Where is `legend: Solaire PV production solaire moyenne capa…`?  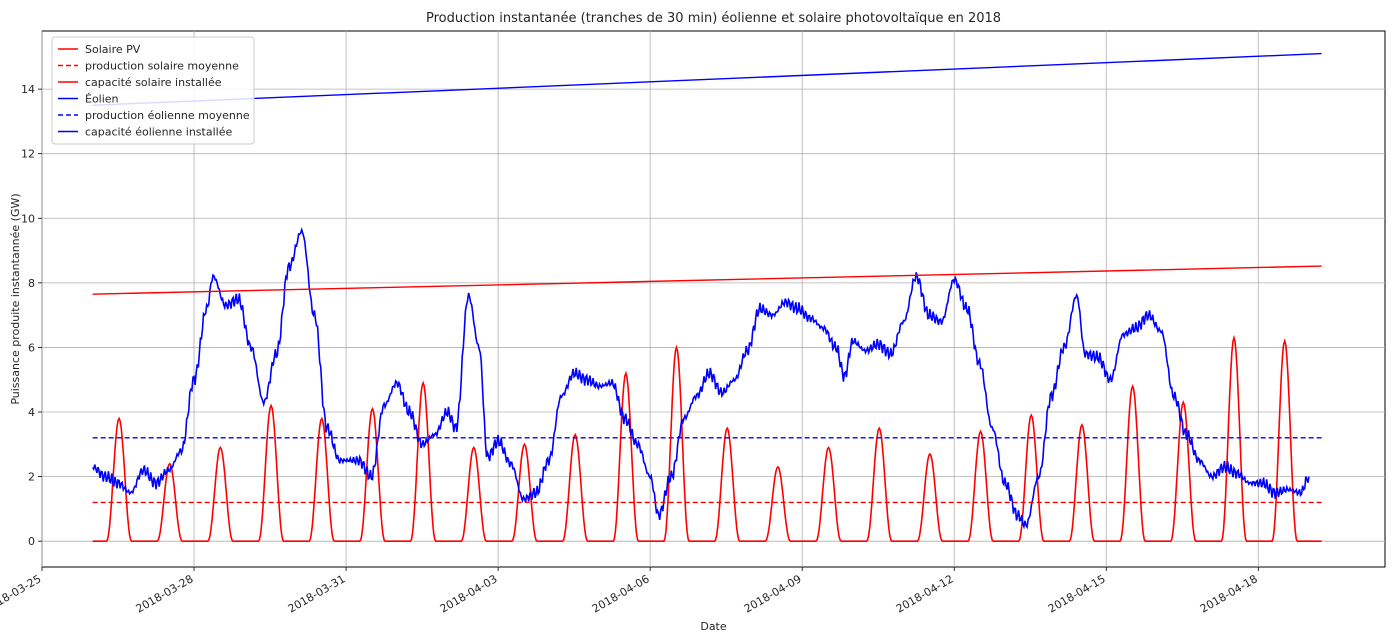
legend: Solaire PV production solaire moyenne capa… is located at coordinates (153, 90).